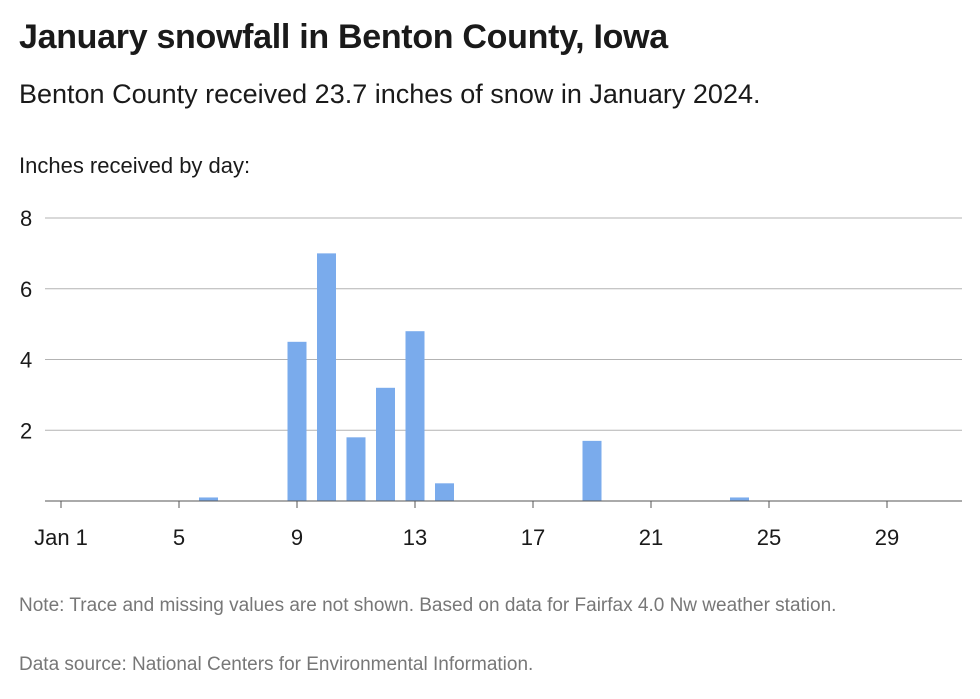  I want to click on y-tick-label: 6, so click(26, 289).